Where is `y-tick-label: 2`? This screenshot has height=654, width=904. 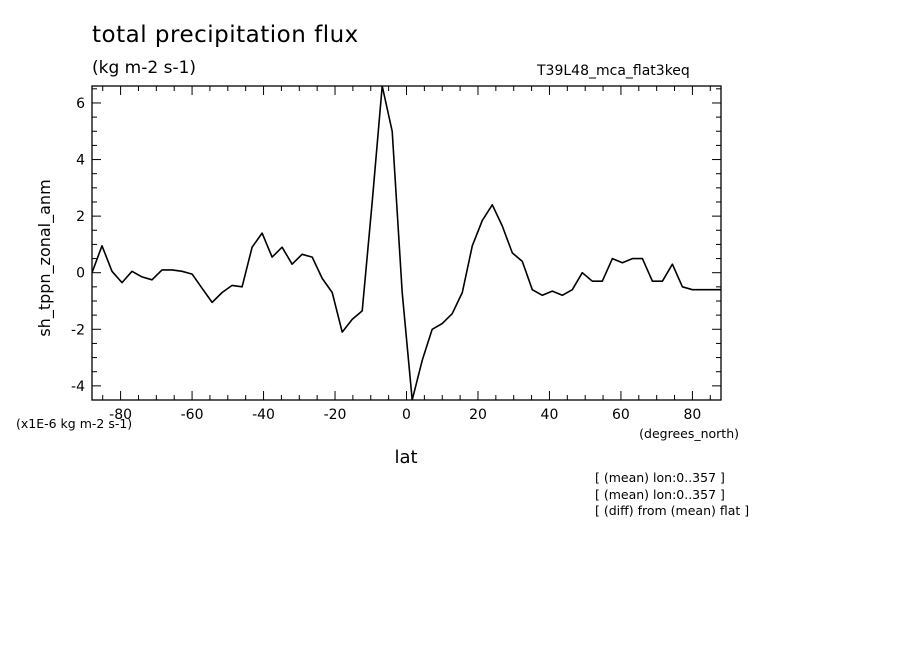
y-tick-label: 2 is located at coordinates (80, 217).